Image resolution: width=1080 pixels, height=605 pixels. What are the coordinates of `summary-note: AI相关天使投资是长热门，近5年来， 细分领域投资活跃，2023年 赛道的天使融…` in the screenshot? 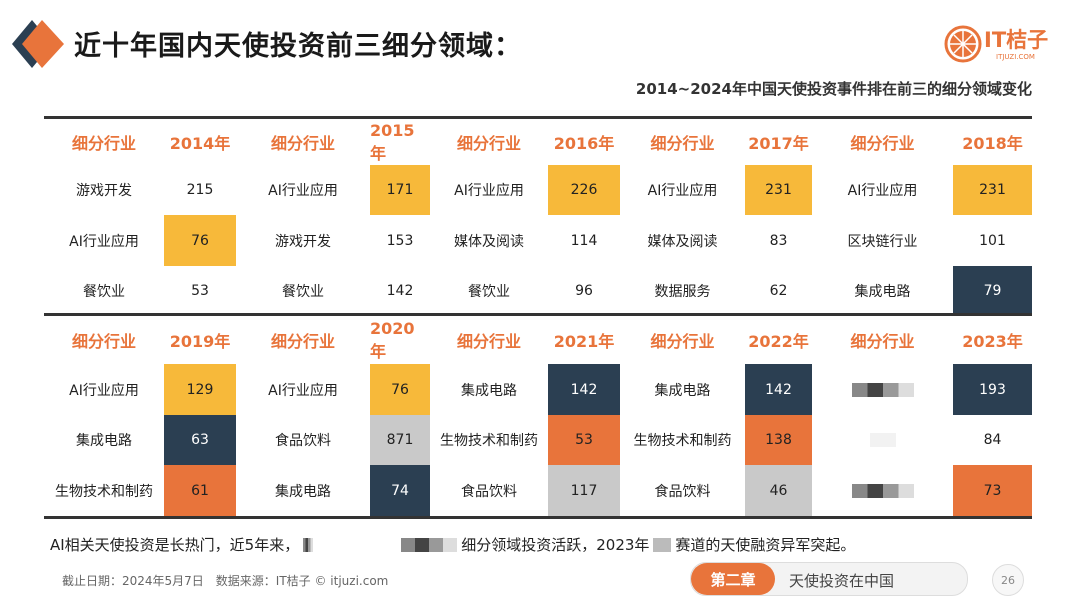 It's located at (452, 544).